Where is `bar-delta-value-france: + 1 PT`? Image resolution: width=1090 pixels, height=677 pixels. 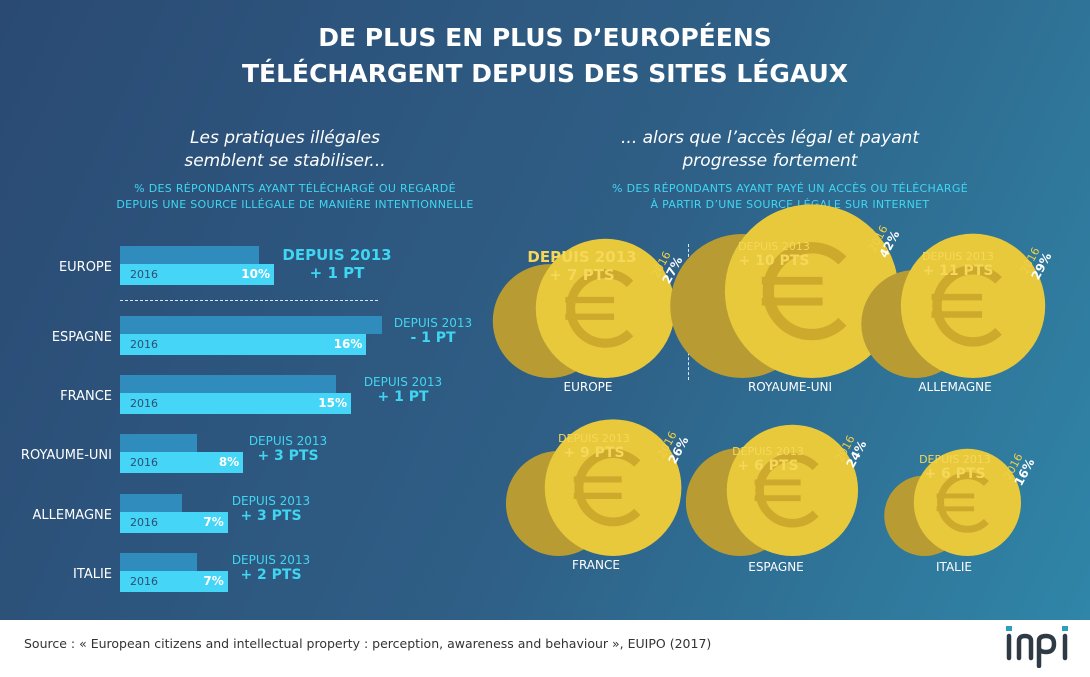
bar-delta-value-france: + 1 PT is located at coordinates (403, 397).